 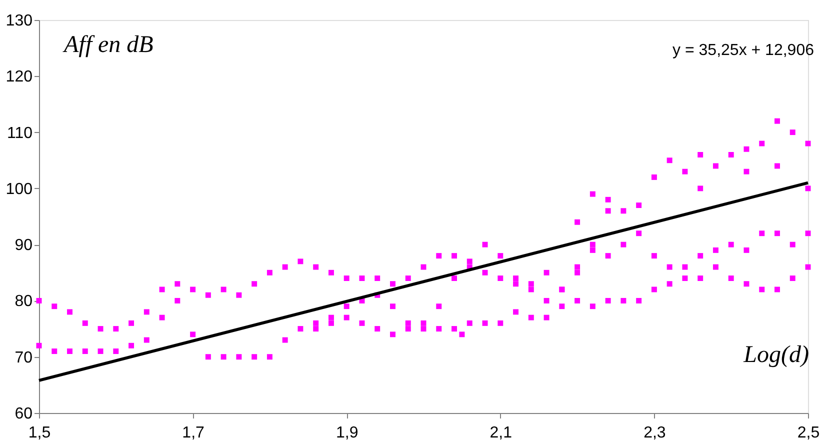 I want to click on y-tick-label: 120, so click(x=19, y=77).